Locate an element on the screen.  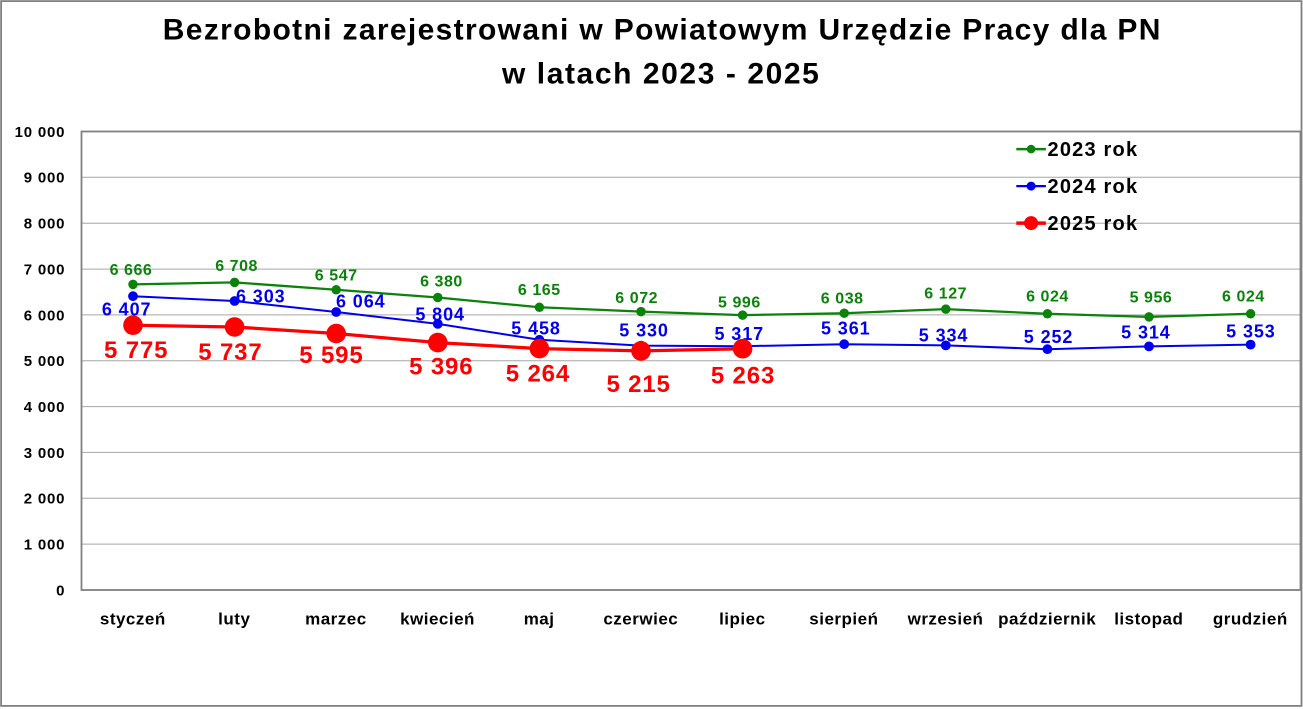
svg-text: 2023 rok is located at coordinates (1093, 150).